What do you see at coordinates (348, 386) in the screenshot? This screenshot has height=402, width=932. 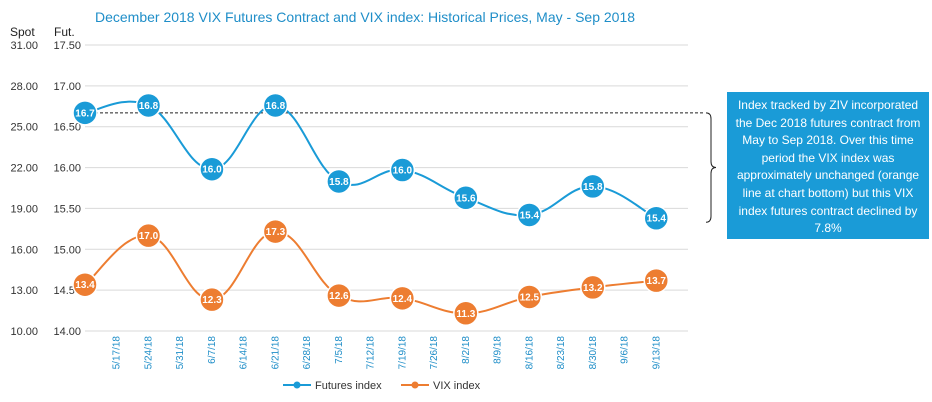 I see `futures-index-legend-label: Futures index` at bounding box center [348, 386].